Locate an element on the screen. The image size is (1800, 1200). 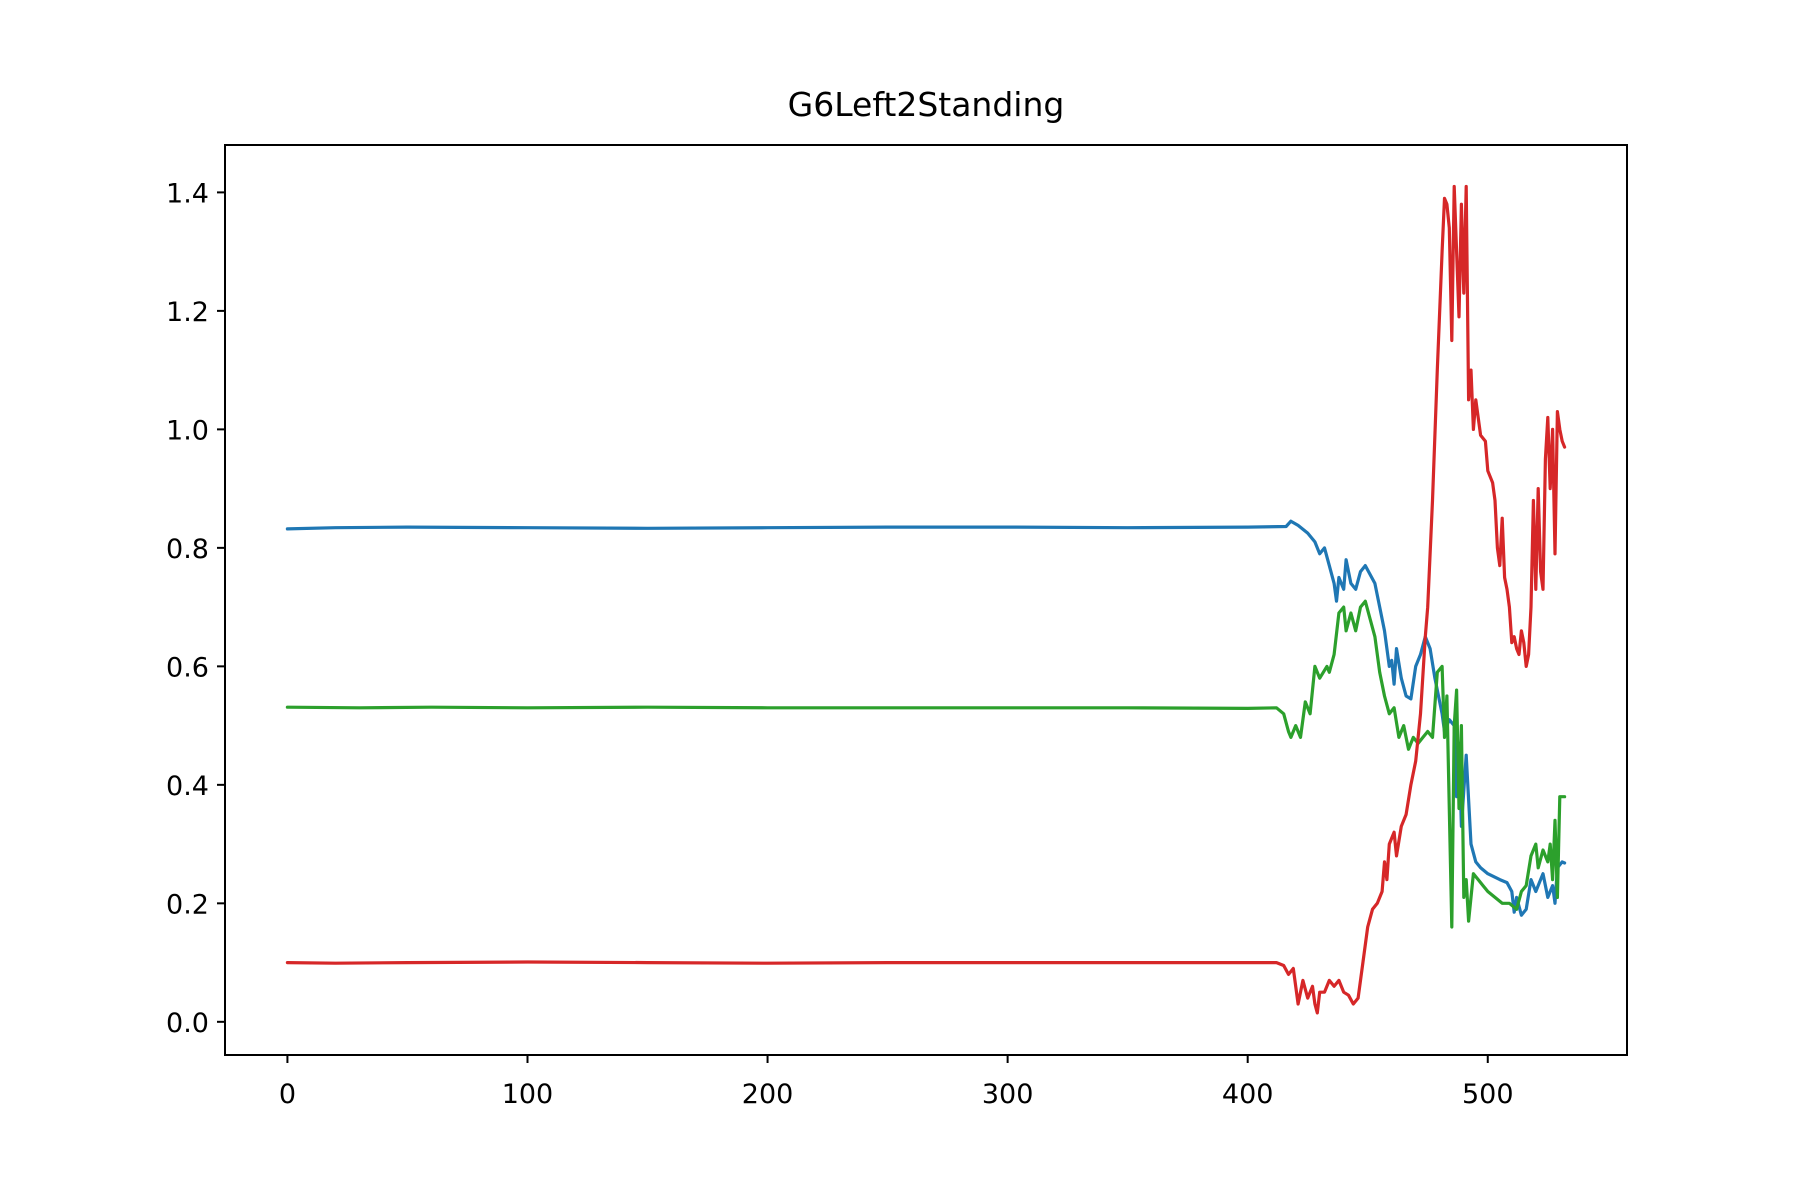
y-tick-label: 1.4 is located at coordinates (187, 193).